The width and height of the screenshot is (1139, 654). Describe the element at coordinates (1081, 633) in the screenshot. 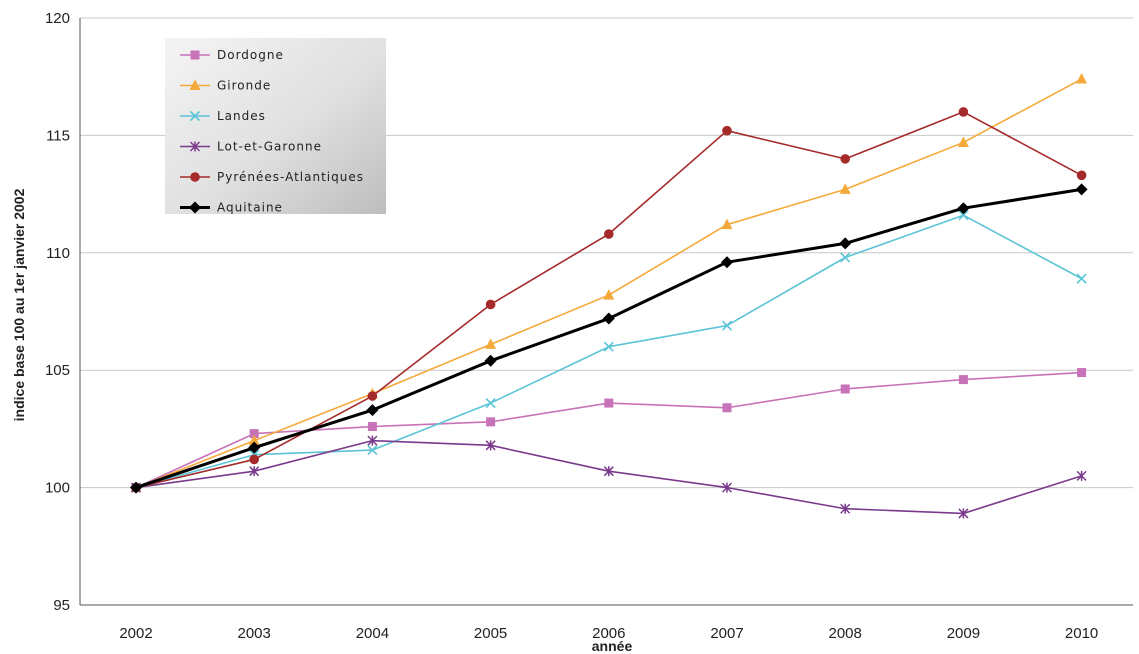

I see `x-tick-label: 2010` at that location.